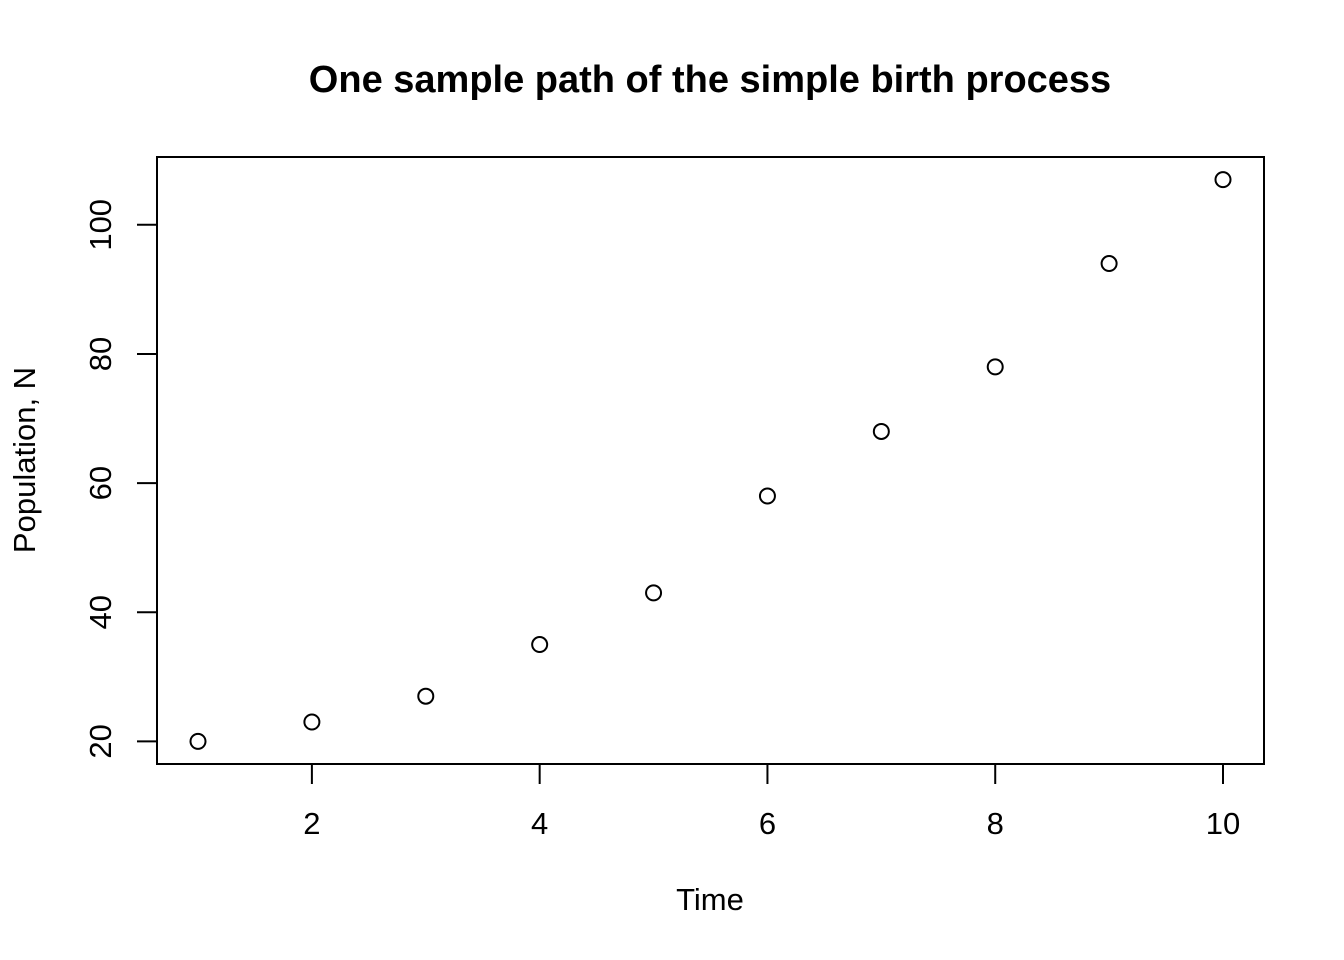 Image resolution: width=1344 pixels, height=960 pixels. Describe the element at coordinates (100, 483) in the screenshot. I see `y-tick-label: 60` at that location.